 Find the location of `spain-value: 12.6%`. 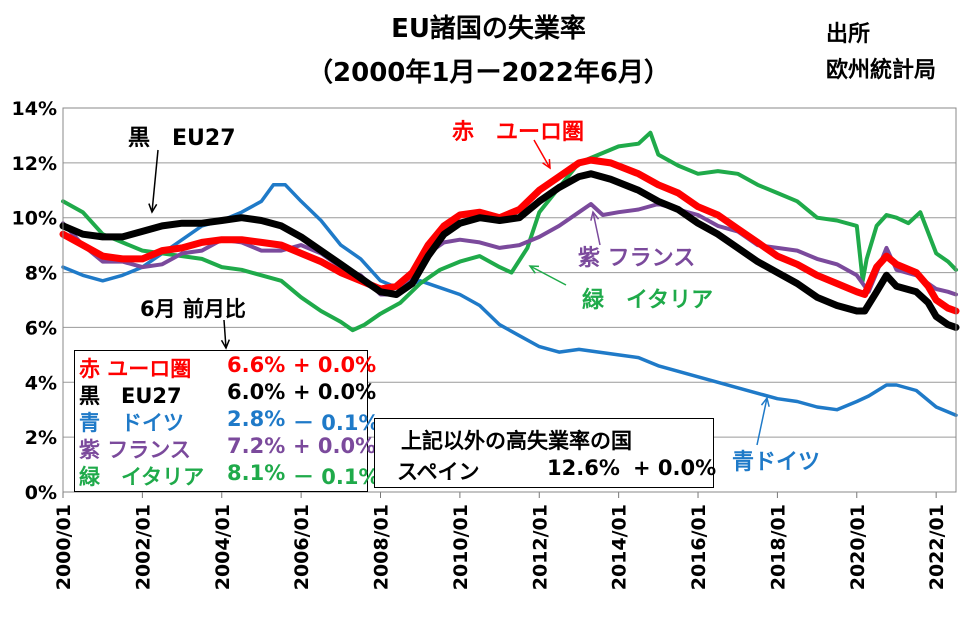

spain-value: 12.6% is located at coordinates (583, 468).